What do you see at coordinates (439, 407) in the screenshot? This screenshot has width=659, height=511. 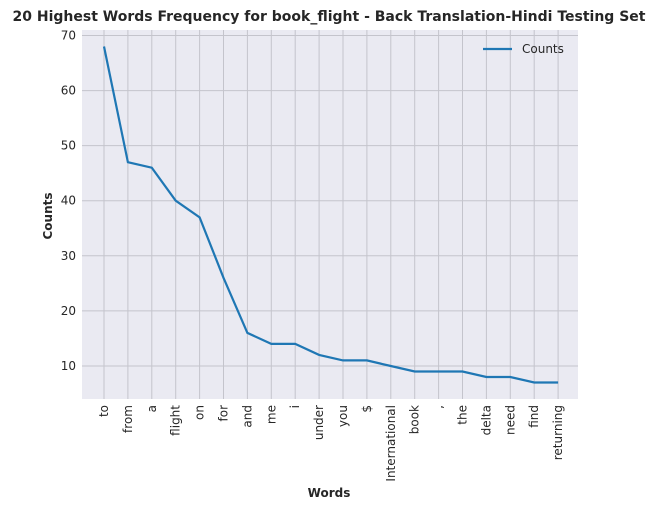 I see `x-tick-label: ,` at bounding box center [439, 407].